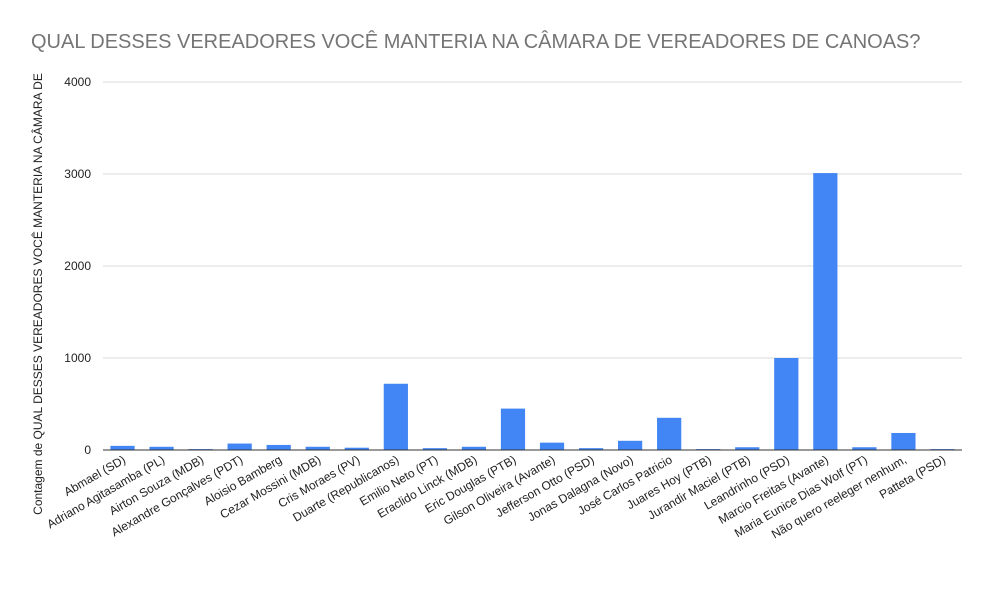  Describe the element at coordinates (87, 450) in the screenshot. I see `y-tick-label: 0` at that location.